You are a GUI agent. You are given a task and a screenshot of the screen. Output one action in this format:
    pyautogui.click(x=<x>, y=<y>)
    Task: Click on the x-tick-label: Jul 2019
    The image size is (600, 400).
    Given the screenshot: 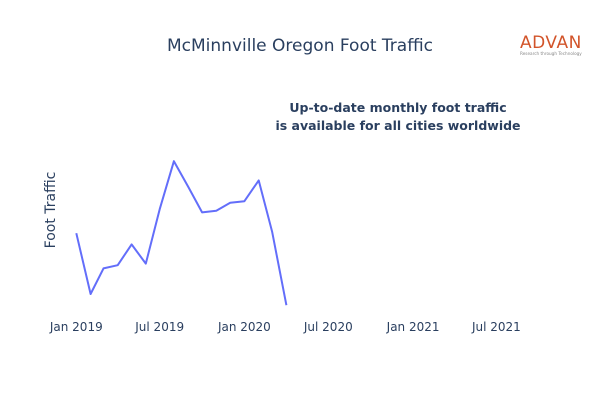 What is the action you would take?
    pyautogui.click(x=159, y=327)
    